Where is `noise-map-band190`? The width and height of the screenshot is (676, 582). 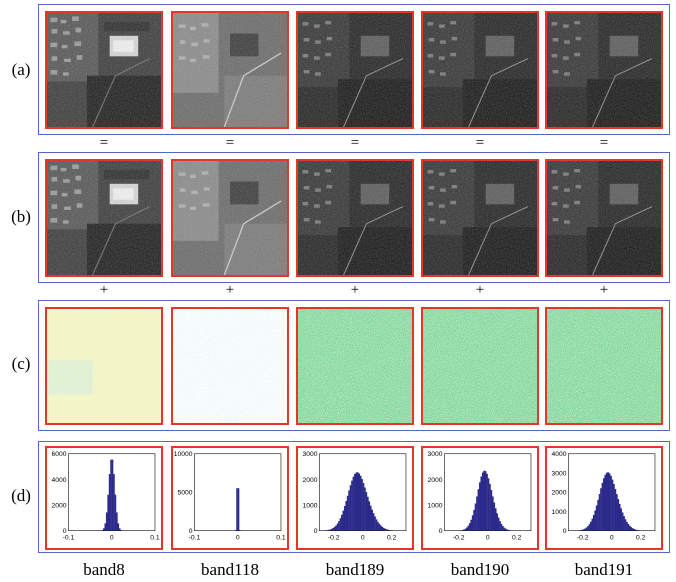
noise-map-band190 is located at coordinates (480, 366).